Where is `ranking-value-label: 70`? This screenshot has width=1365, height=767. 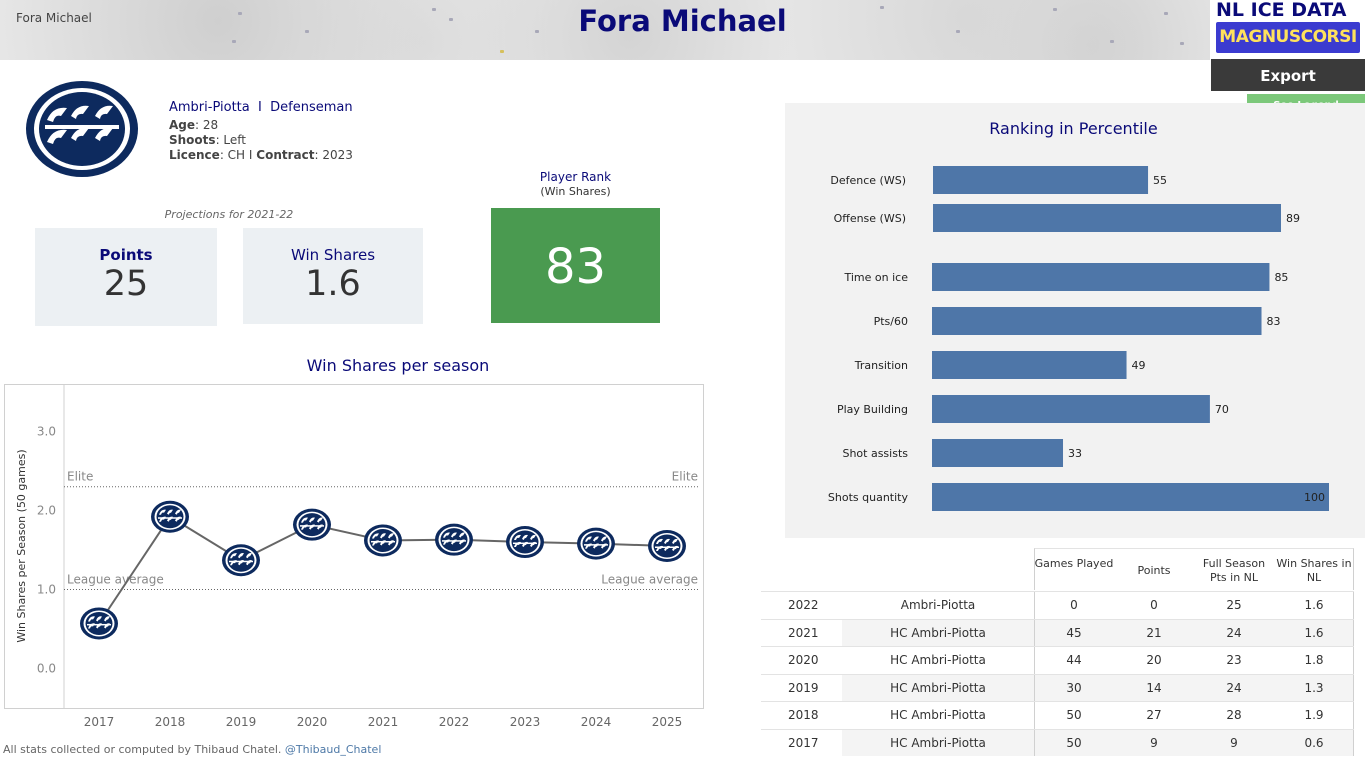
ranking-value-label: 70 is located at coordinates (1222, 409).